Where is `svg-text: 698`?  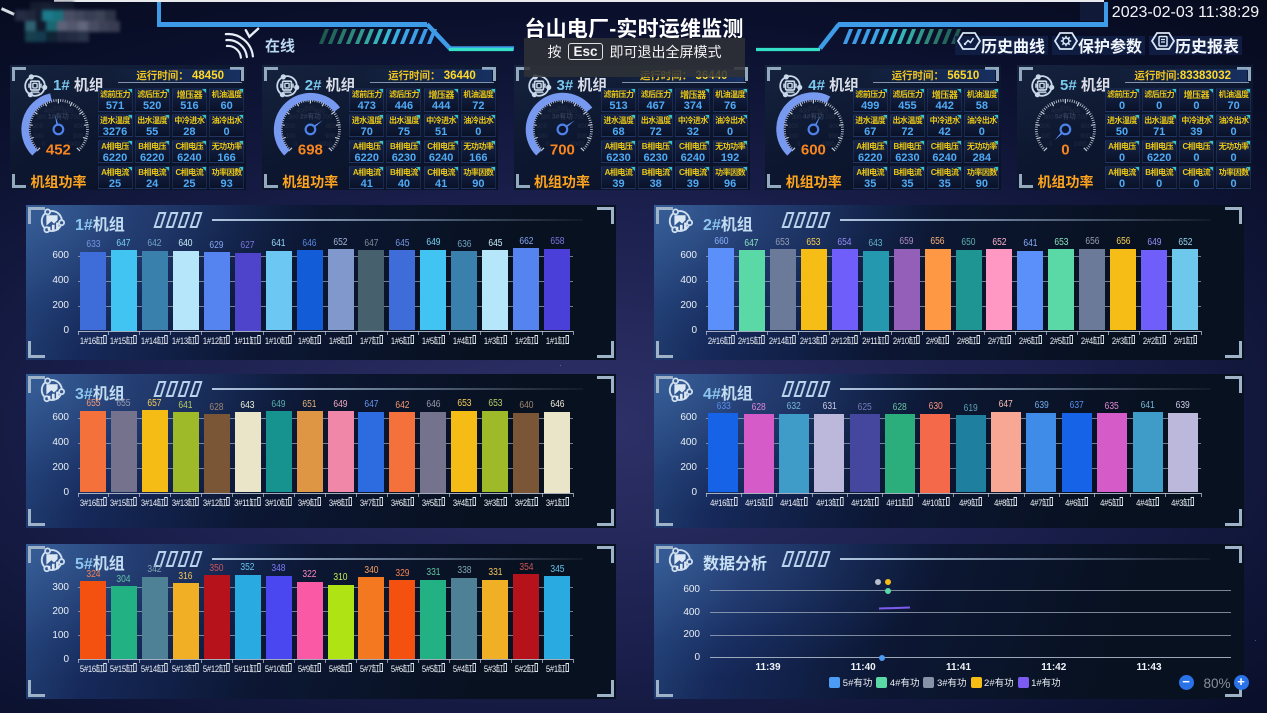
svg-text: 698 is located at coordinates (310, 149).